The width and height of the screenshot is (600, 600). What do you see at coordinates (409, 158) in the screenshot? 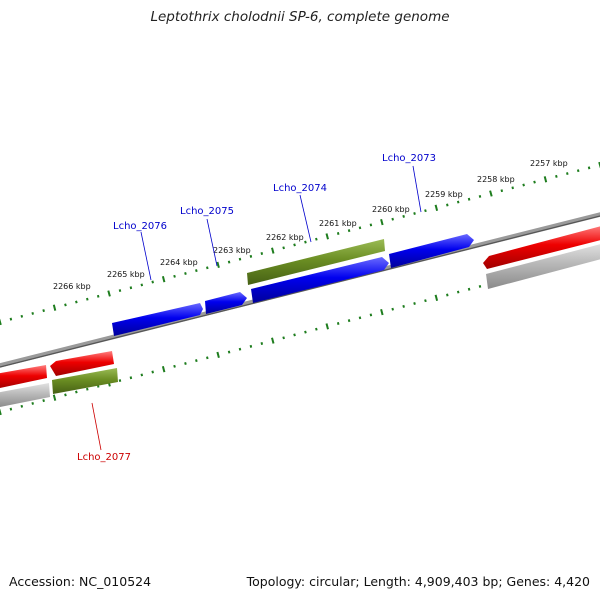
I see `gene-label-lcho-2073: Lcho_2073` at bounding box center [409, 158].